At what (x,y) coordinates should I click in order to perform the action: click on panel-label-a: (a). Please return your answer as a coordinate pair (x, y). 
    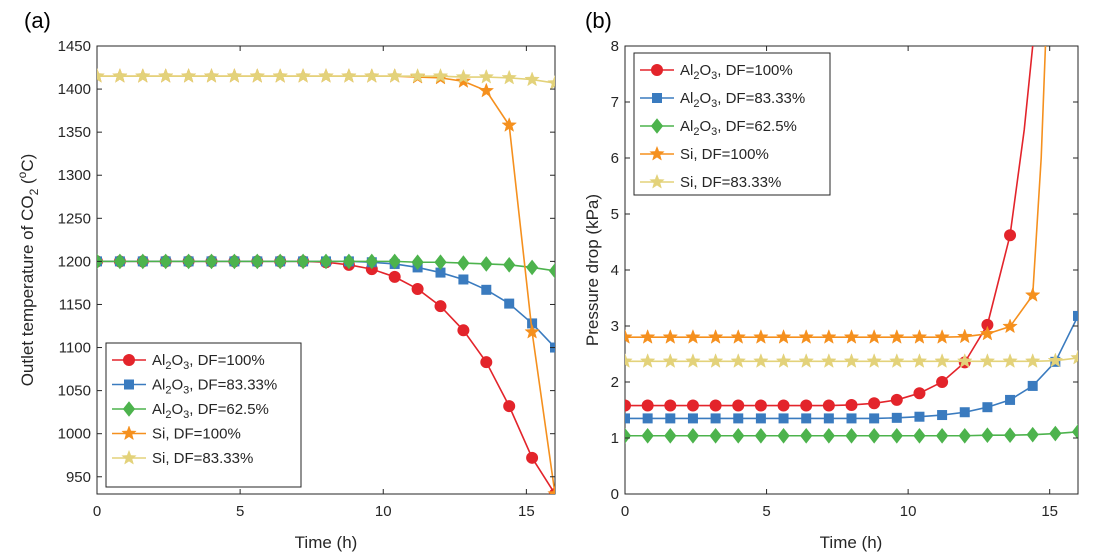
    Looking at the image, I should click on (37, 20).